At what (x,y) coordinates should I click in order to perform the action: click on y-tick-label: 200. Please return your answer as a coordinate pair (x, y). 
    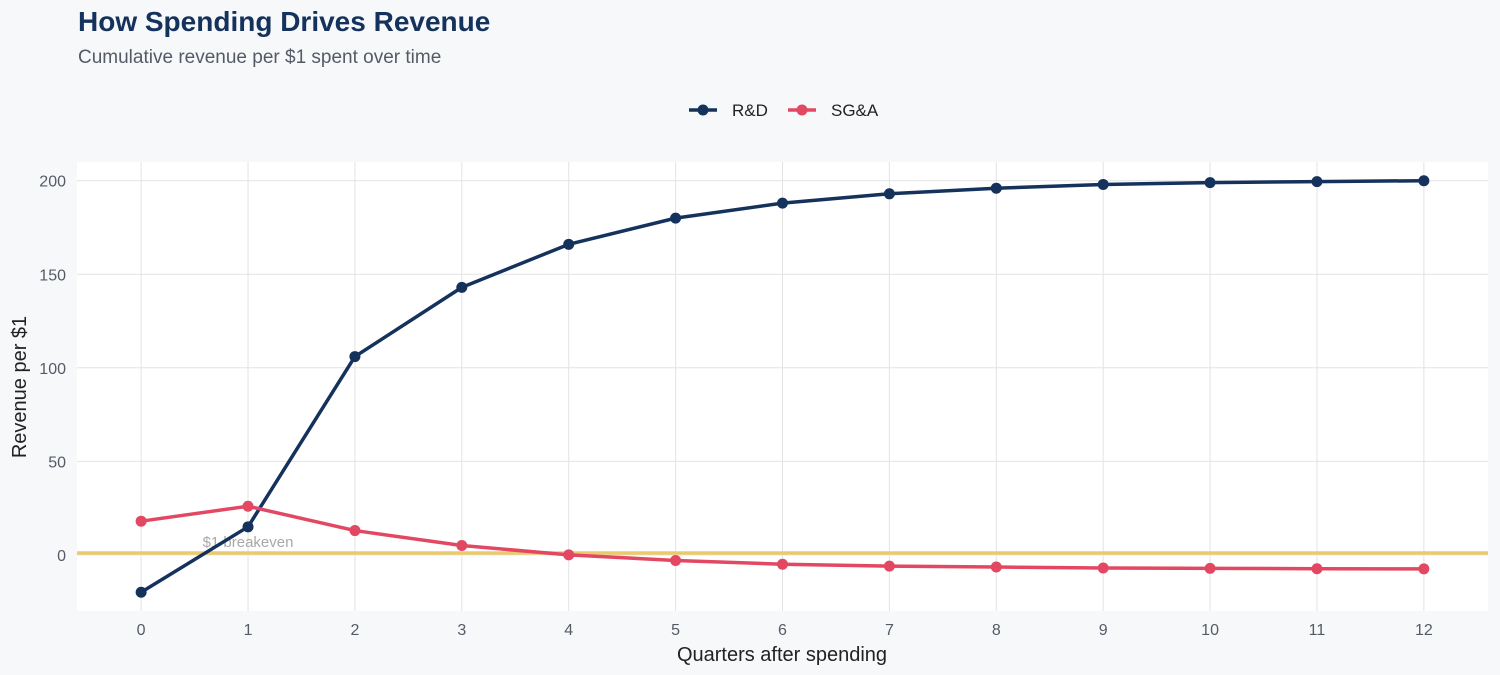
    Looking at the image, I should click on (52, 182).